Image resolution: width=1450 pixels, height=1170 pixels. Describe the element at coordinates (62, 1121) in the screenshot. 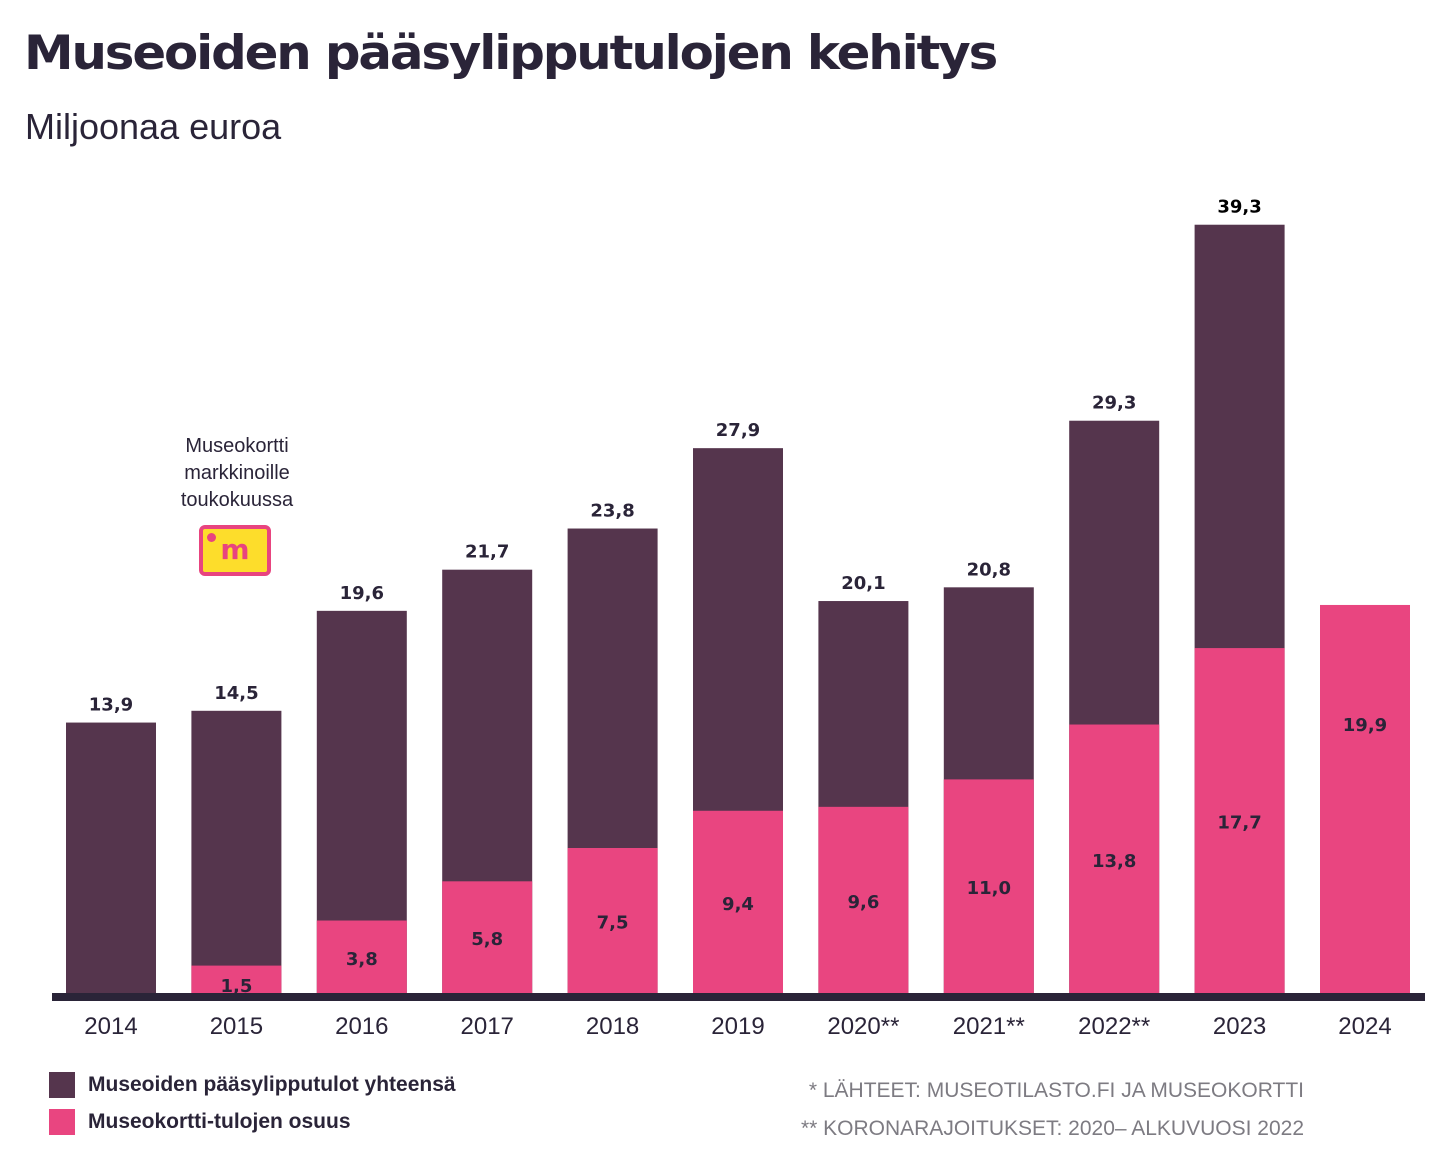

I see `legend-swatch-museokortti` at that location.